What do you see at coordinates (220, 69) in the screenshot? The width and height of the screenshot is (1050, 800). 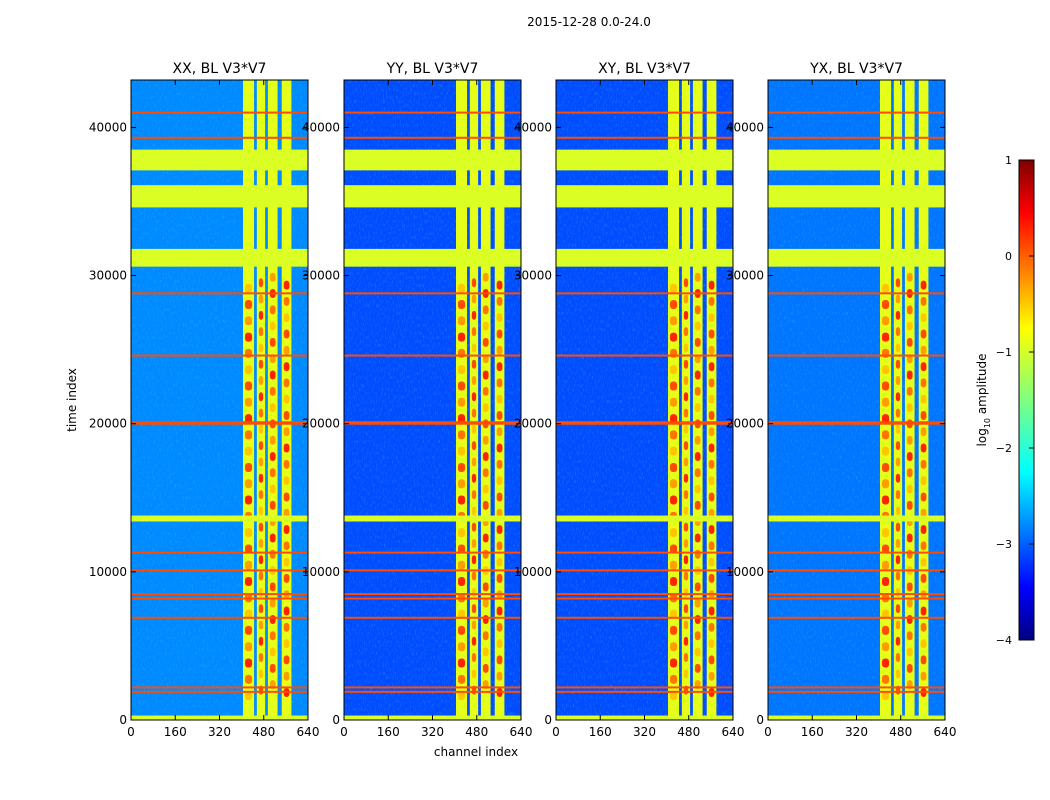 I see `panel-title: XX, BL V3*V7` at bounding box center [220, 69].